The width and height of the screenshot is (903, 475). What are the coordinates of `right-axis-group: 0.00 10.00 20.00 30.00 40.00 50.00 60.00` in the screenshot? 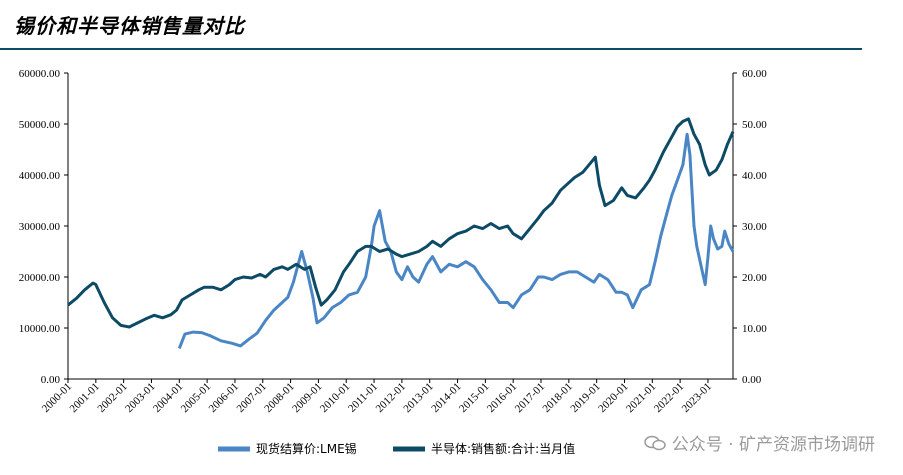 It's located at (749, 227).